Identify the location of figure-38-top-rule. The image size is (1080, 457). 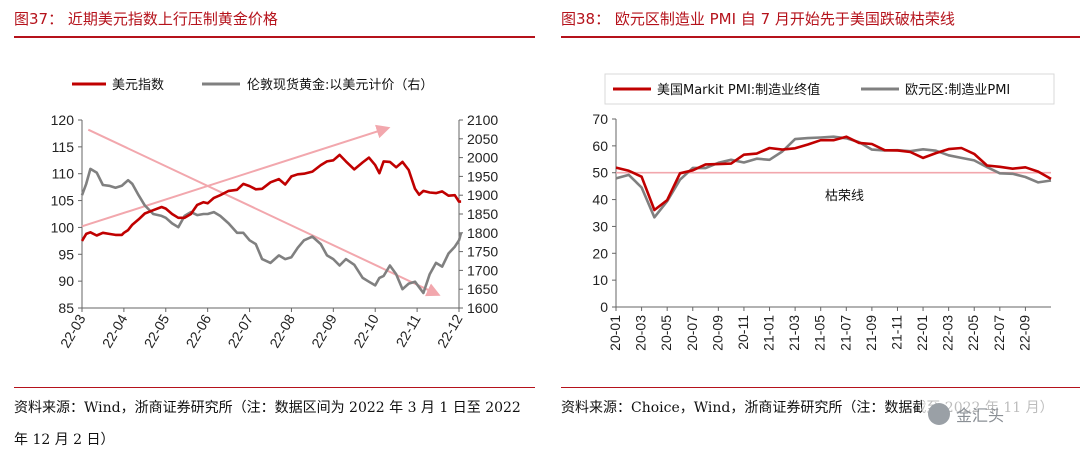
(820, 37).